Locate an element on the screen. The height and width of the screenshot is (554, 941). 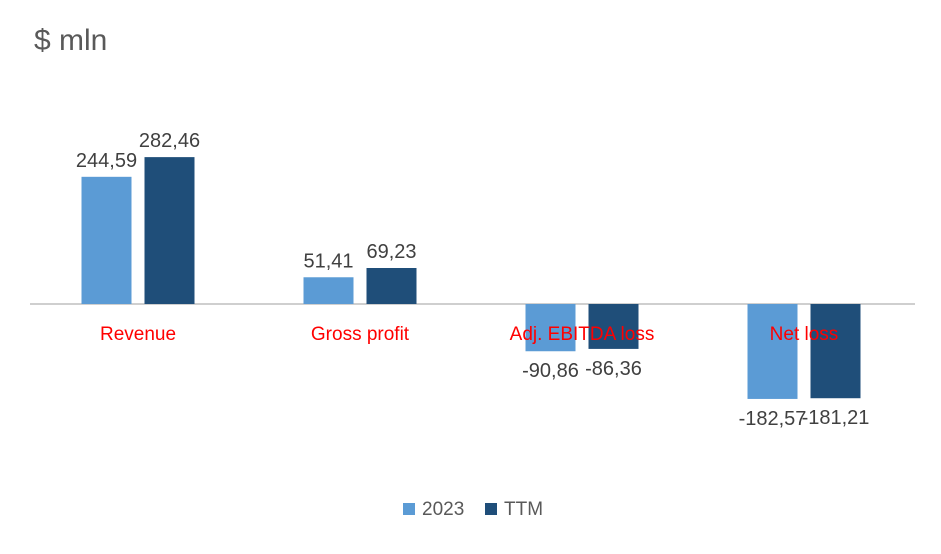
category-label: Gross profit is located at coordinates (360, 334).